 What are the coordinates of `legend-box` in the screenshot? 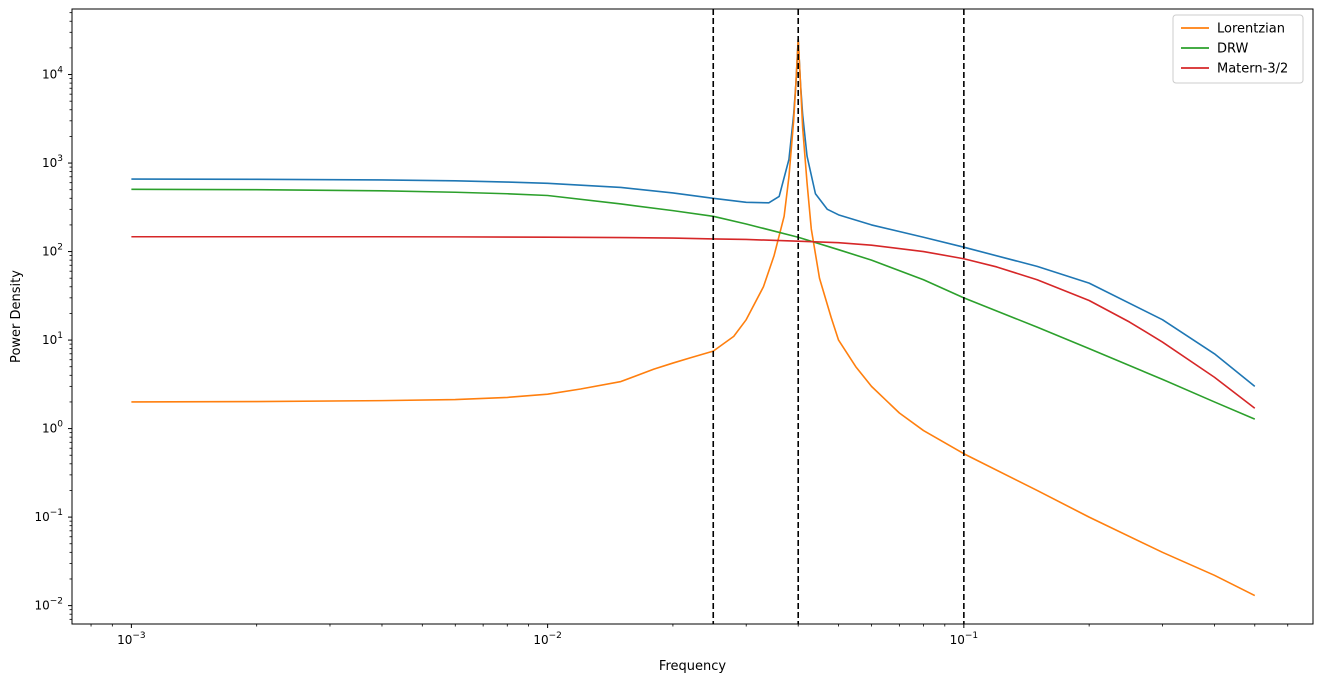 It's located at (1238, 49).